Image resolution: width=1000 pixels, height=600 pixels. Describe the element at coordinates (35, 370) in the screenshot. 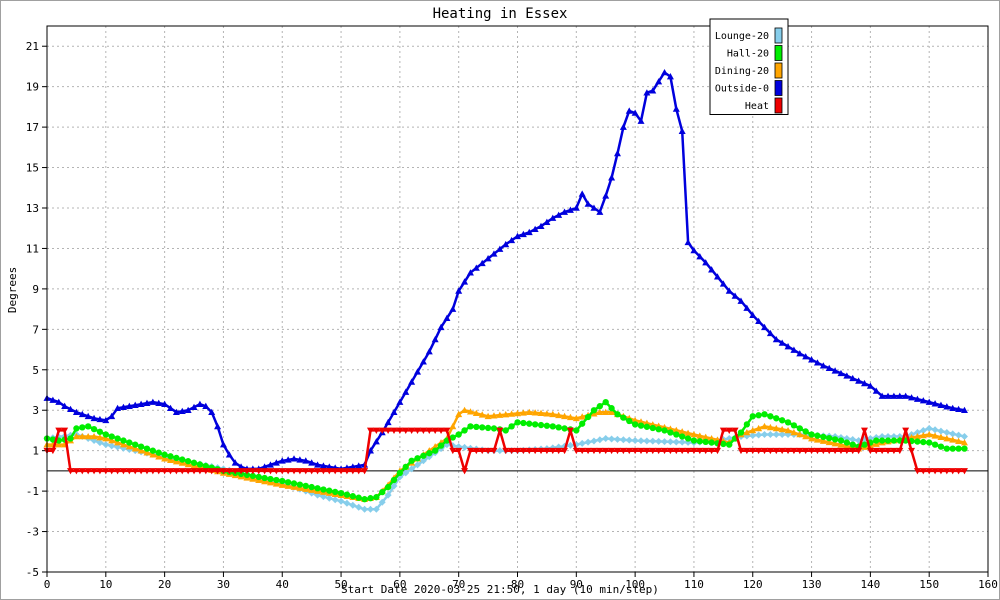

I see `y-tick-label: 5` at that location.